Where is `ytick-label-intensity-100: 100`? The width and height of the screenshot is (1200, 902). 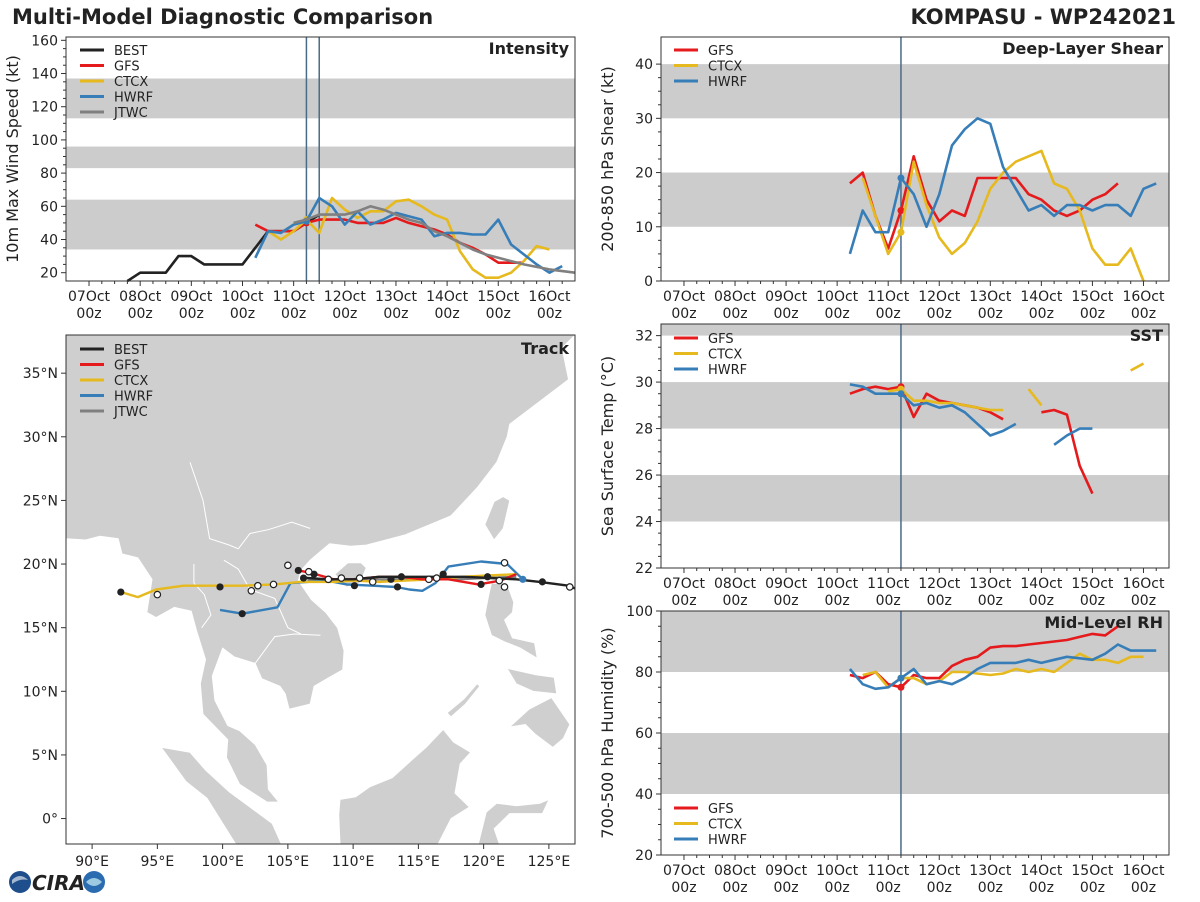 ytick-label-intensity-100: 100 is located at coordinates (44, 141).